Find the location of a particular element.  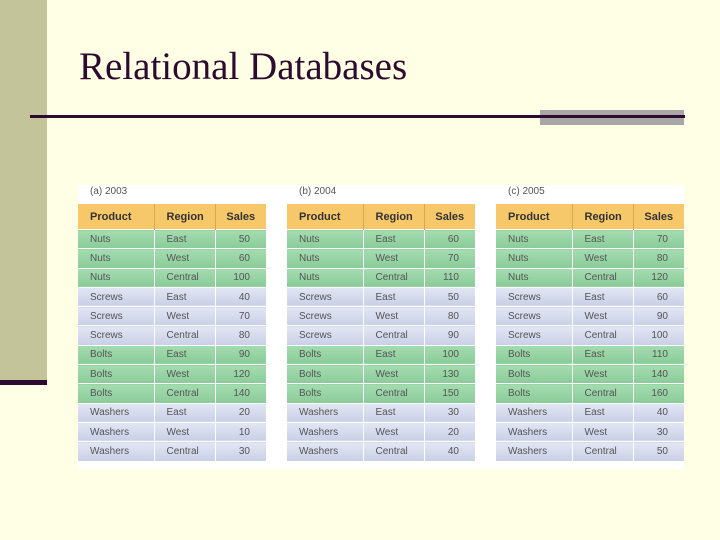

table-row: Nuts East 60 is located at coordinates (381, 238).